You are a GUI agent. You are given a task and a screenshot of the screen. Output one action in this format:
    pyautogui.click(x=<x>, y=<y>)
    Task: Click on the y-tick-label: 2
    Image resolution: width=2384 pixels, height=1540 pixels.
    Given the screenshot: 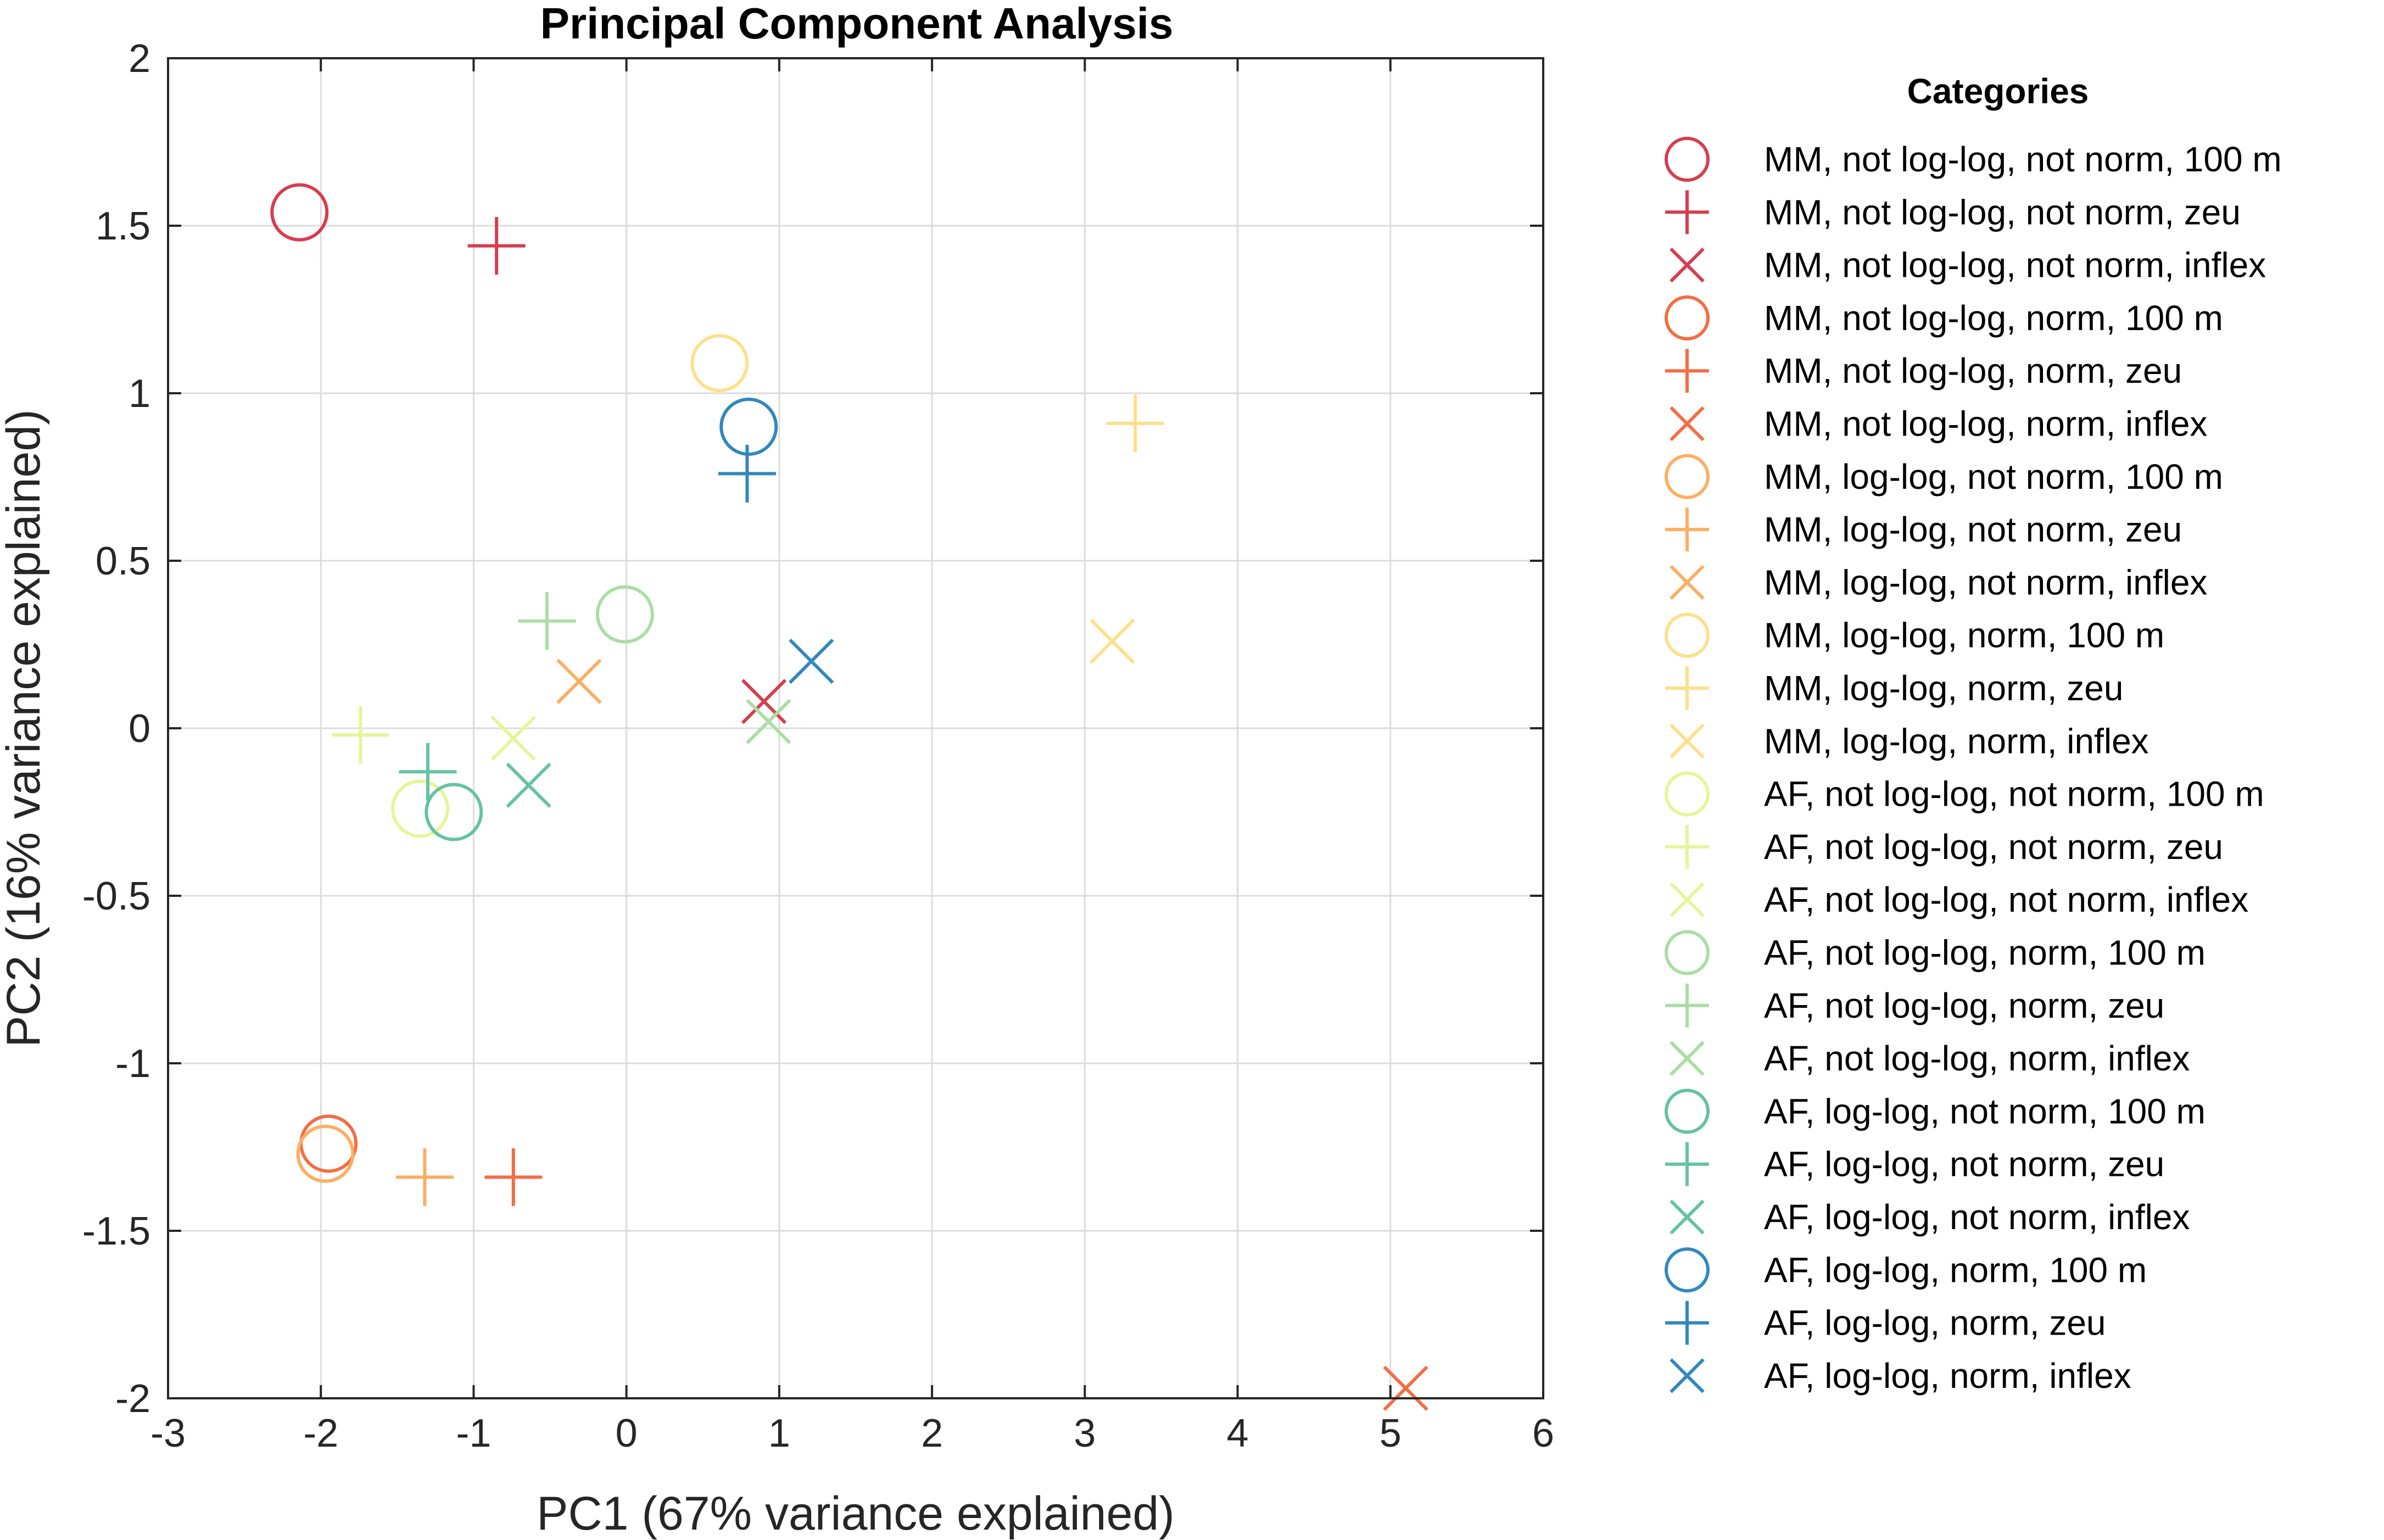 What is the action you would take?
    pyautogui.click(x=139, y=59)
    